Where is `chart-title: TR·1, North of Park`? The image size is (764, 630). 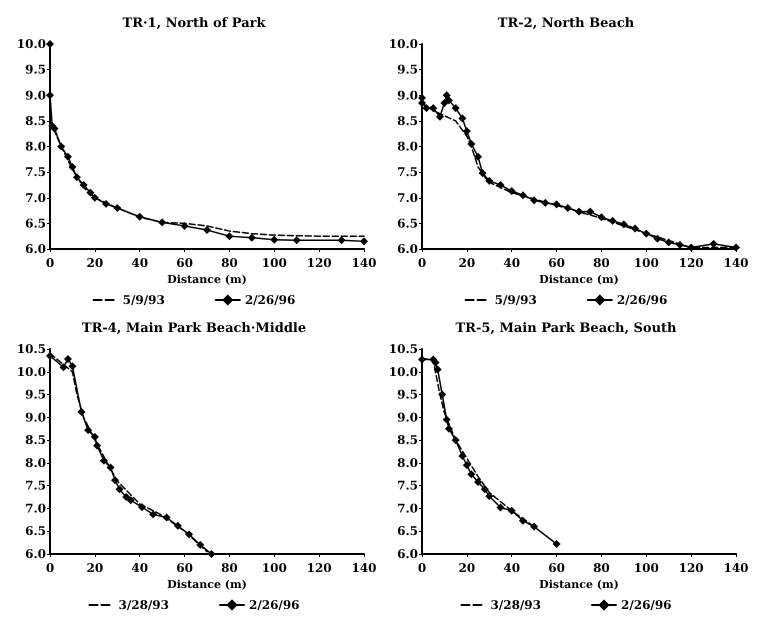 chart-title: TR·1, North of Park is located at coordinates (194, 23).